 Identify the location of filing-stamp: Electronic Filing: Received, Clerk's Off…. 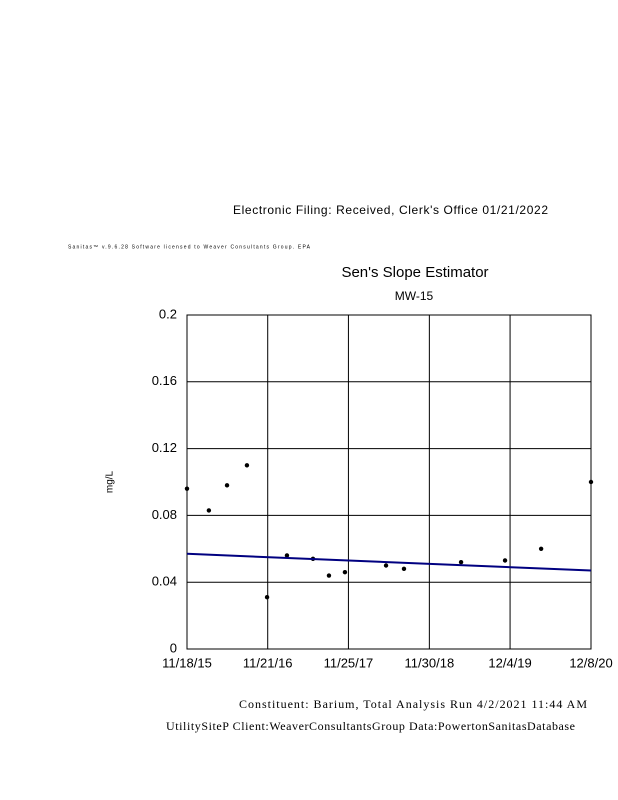
(390, 210).